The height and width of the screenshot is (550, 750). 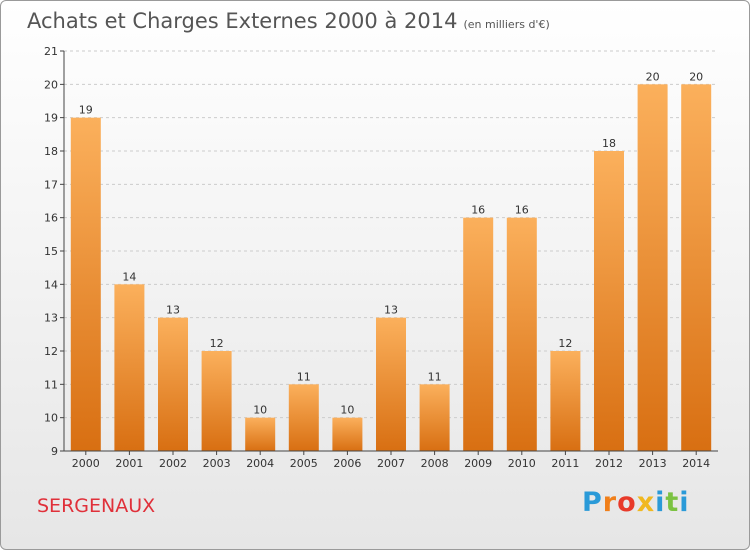 What do you see at coordinates (51, 384) in the screenshot?
I see `y-tick-label: 11` at bounding box center [51, 384].